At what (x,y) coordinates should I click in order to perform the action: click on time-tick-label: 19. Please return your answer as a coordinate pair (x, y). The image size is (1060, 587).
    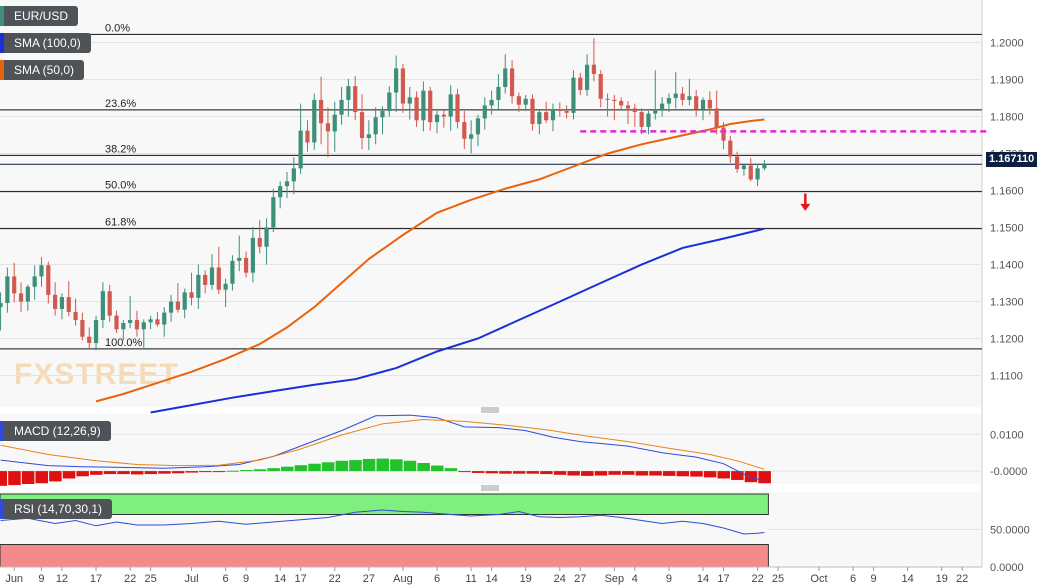
    Looking at the image, I should click on (942, 579).